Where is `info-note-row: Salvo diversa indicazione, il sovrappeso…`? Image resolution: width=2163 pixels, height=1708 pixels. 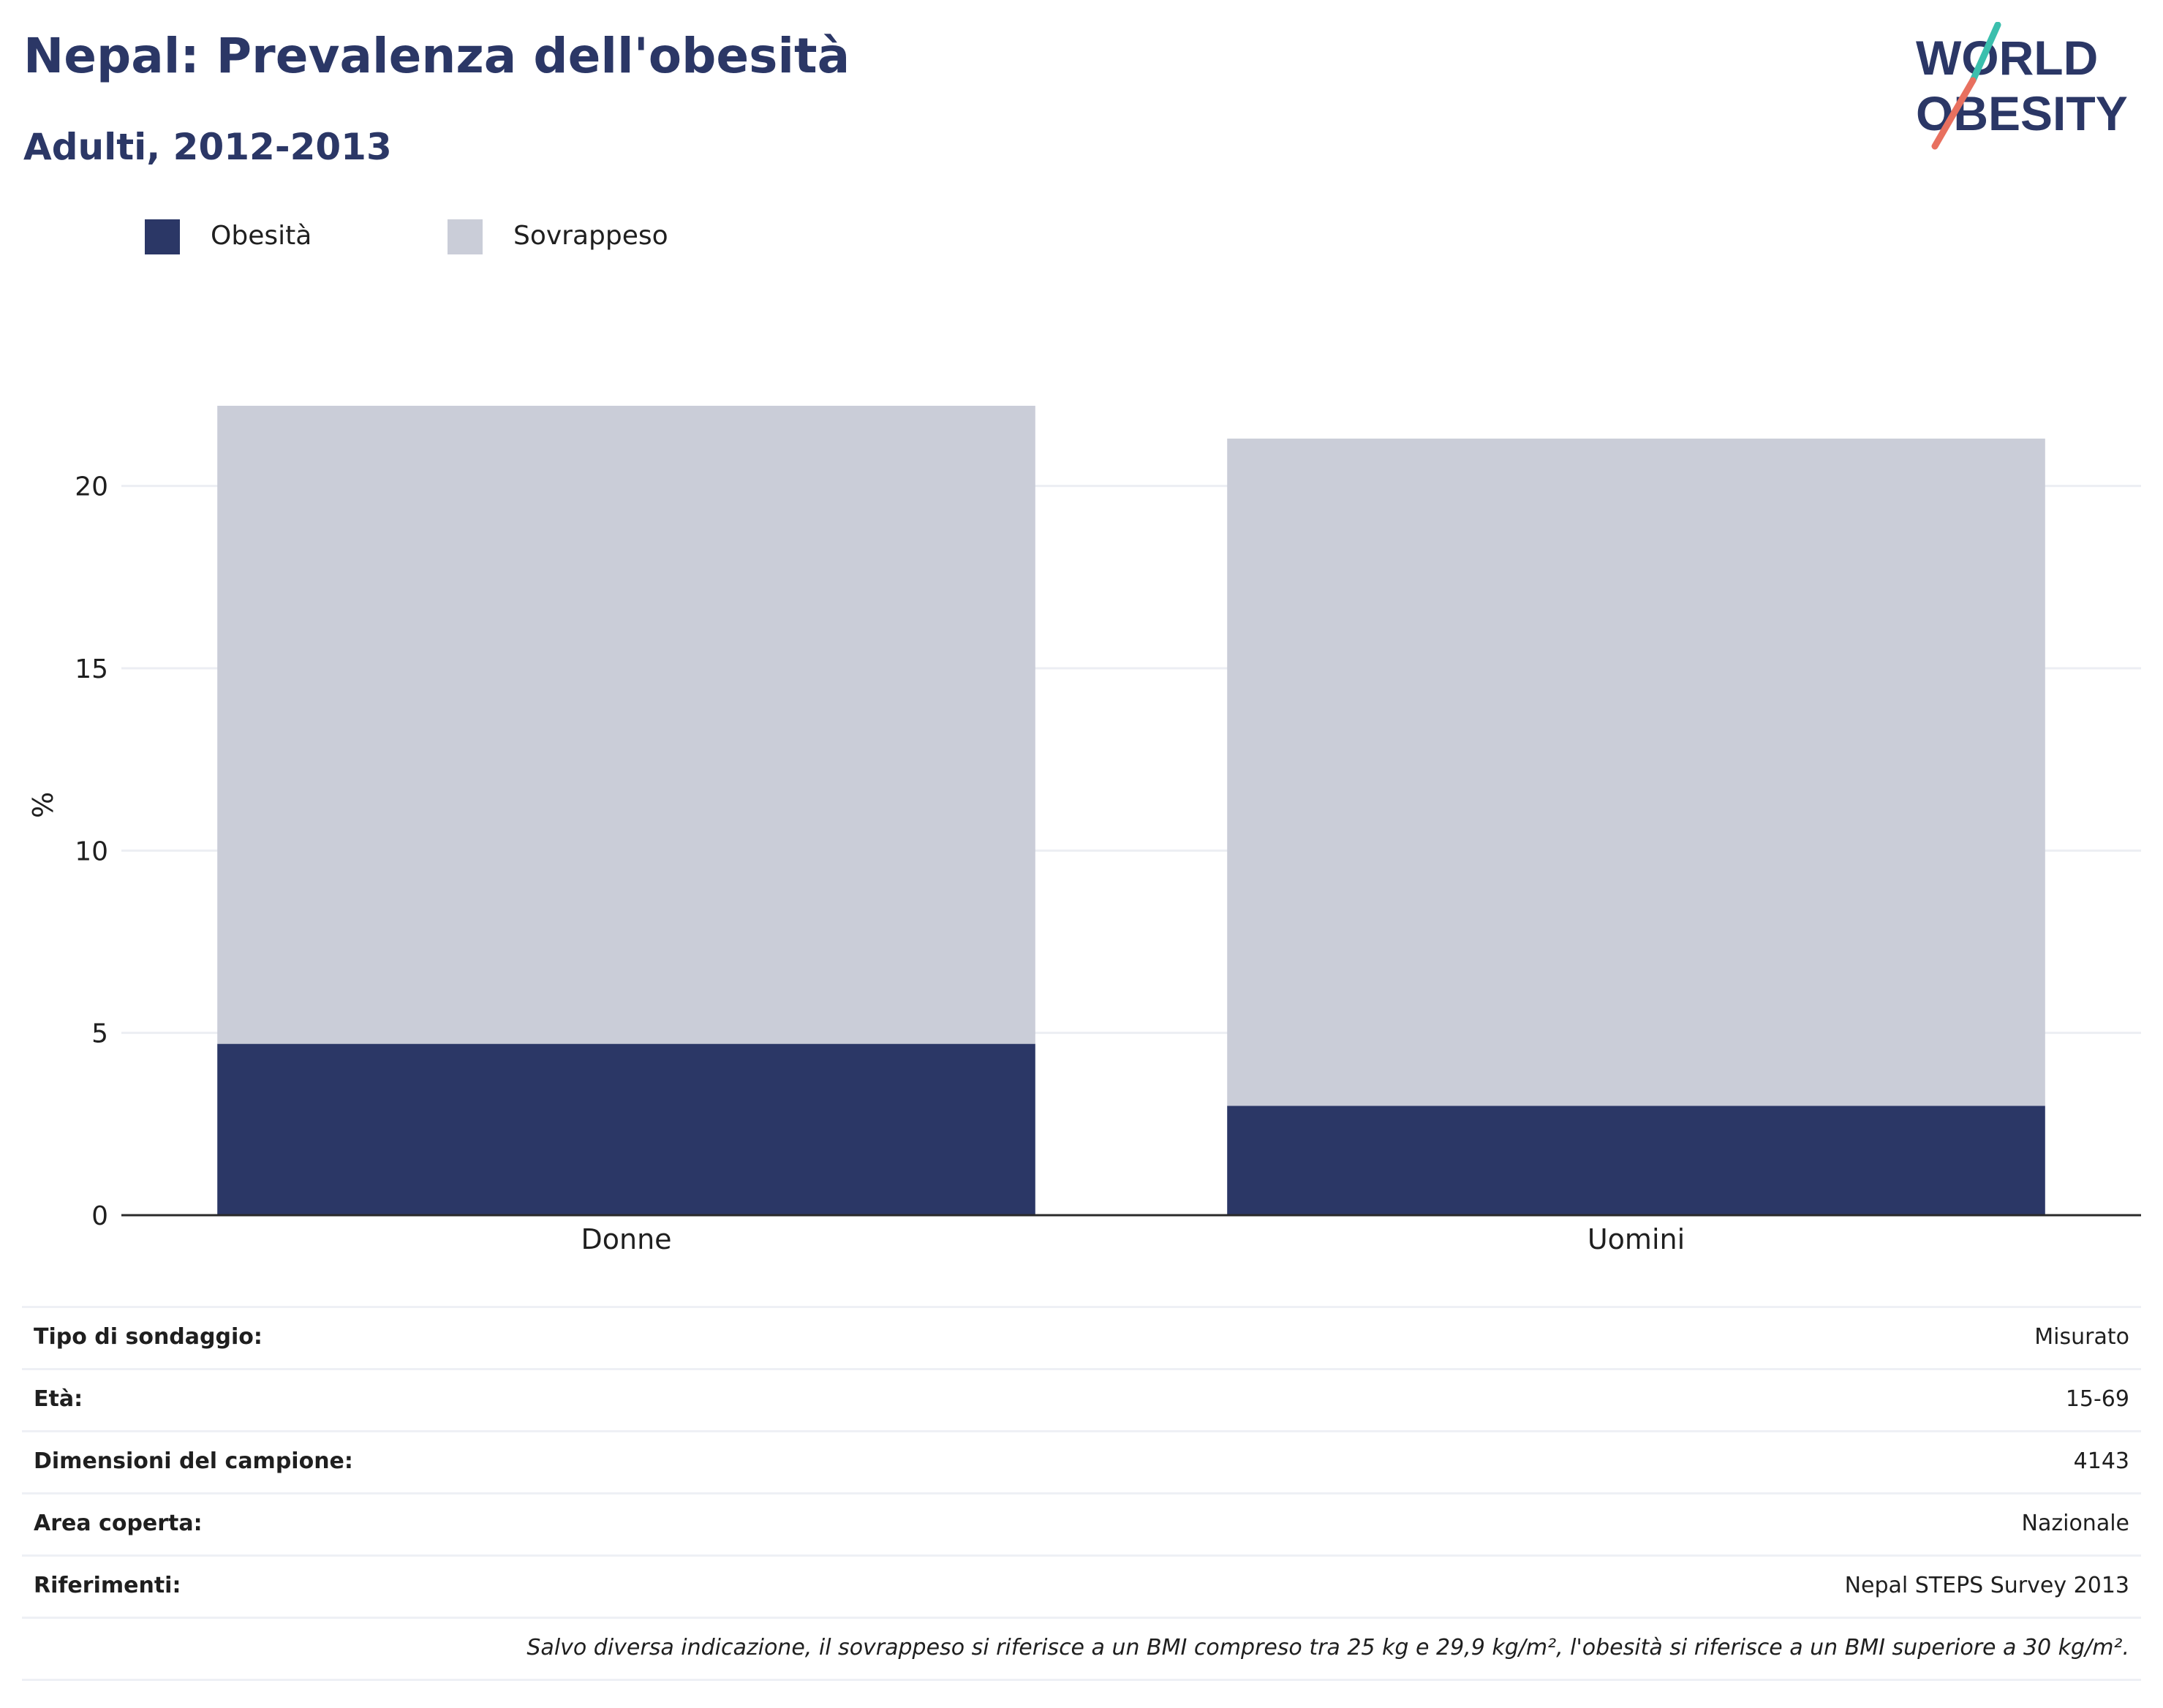 info-note-row: Salvo diversa indicazione, il sovrappeso… is located at coordinates (1081, 1649).